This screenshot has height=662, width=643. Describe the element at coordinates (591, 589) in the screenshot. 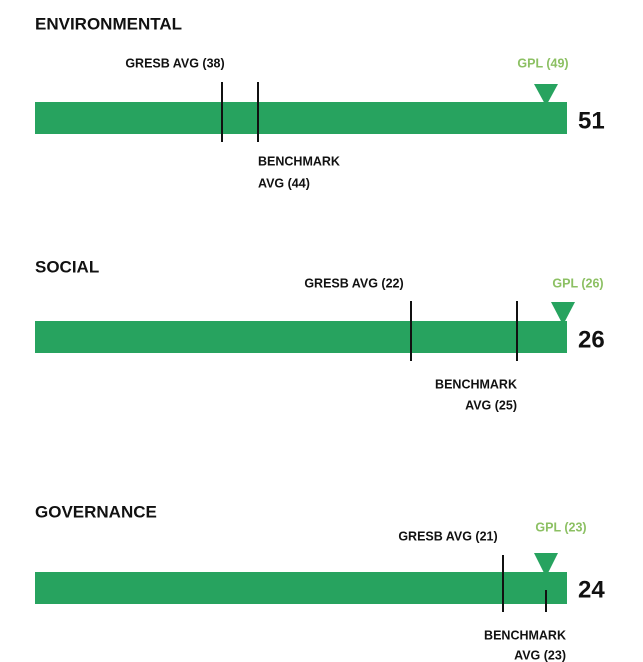

I see `score: 24` at that location.